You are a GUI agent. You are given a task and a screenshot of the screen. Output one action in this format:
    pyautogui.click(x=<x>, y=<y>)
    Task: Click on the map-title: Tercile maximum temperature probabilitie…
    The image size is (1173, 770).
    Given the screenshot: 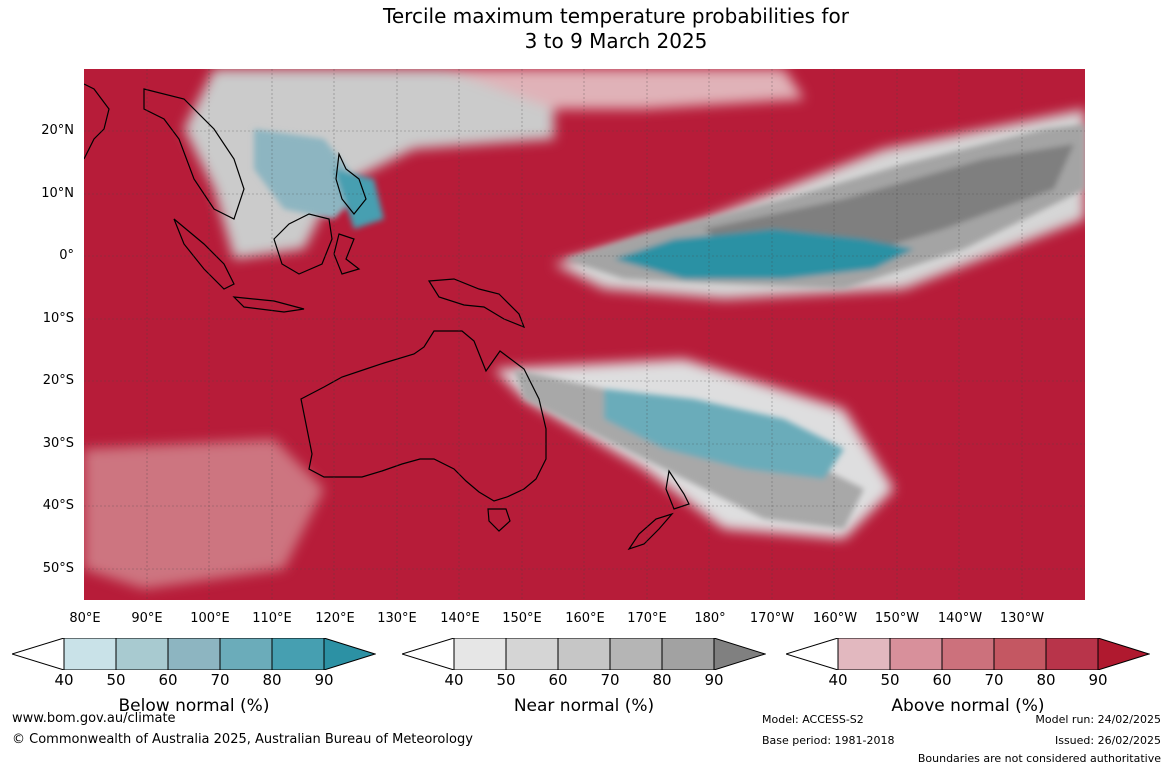 What is the action you would take?
    pyautogui.click(x=586, y=29)
    